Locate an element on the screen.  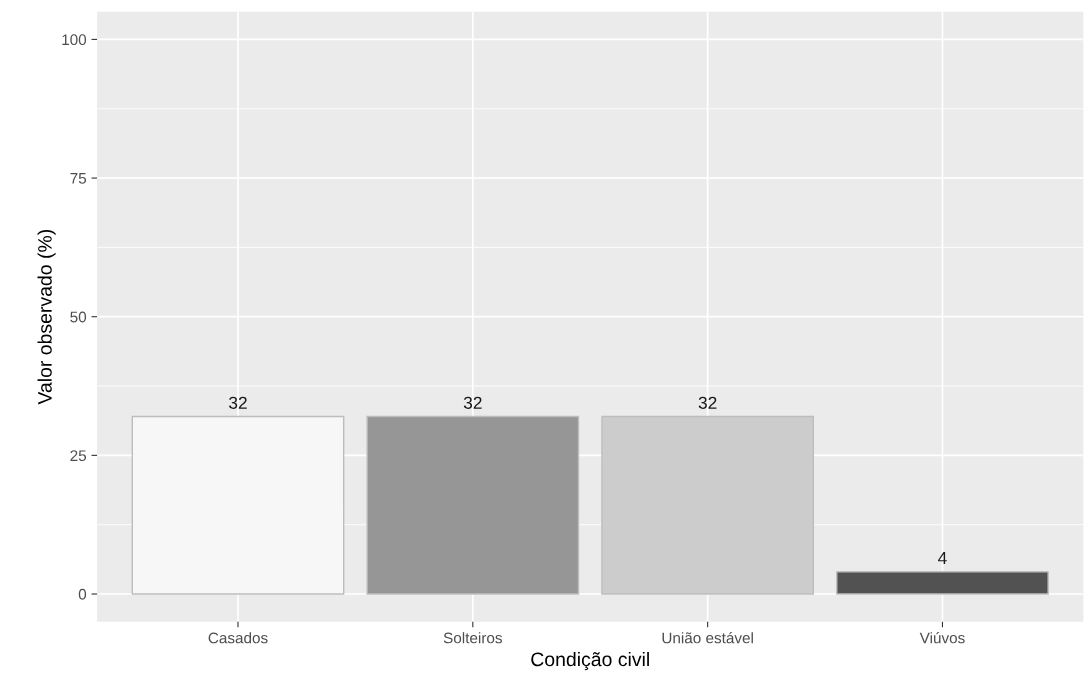
x-tick-label: União estável is located at coordinates (707, 637).